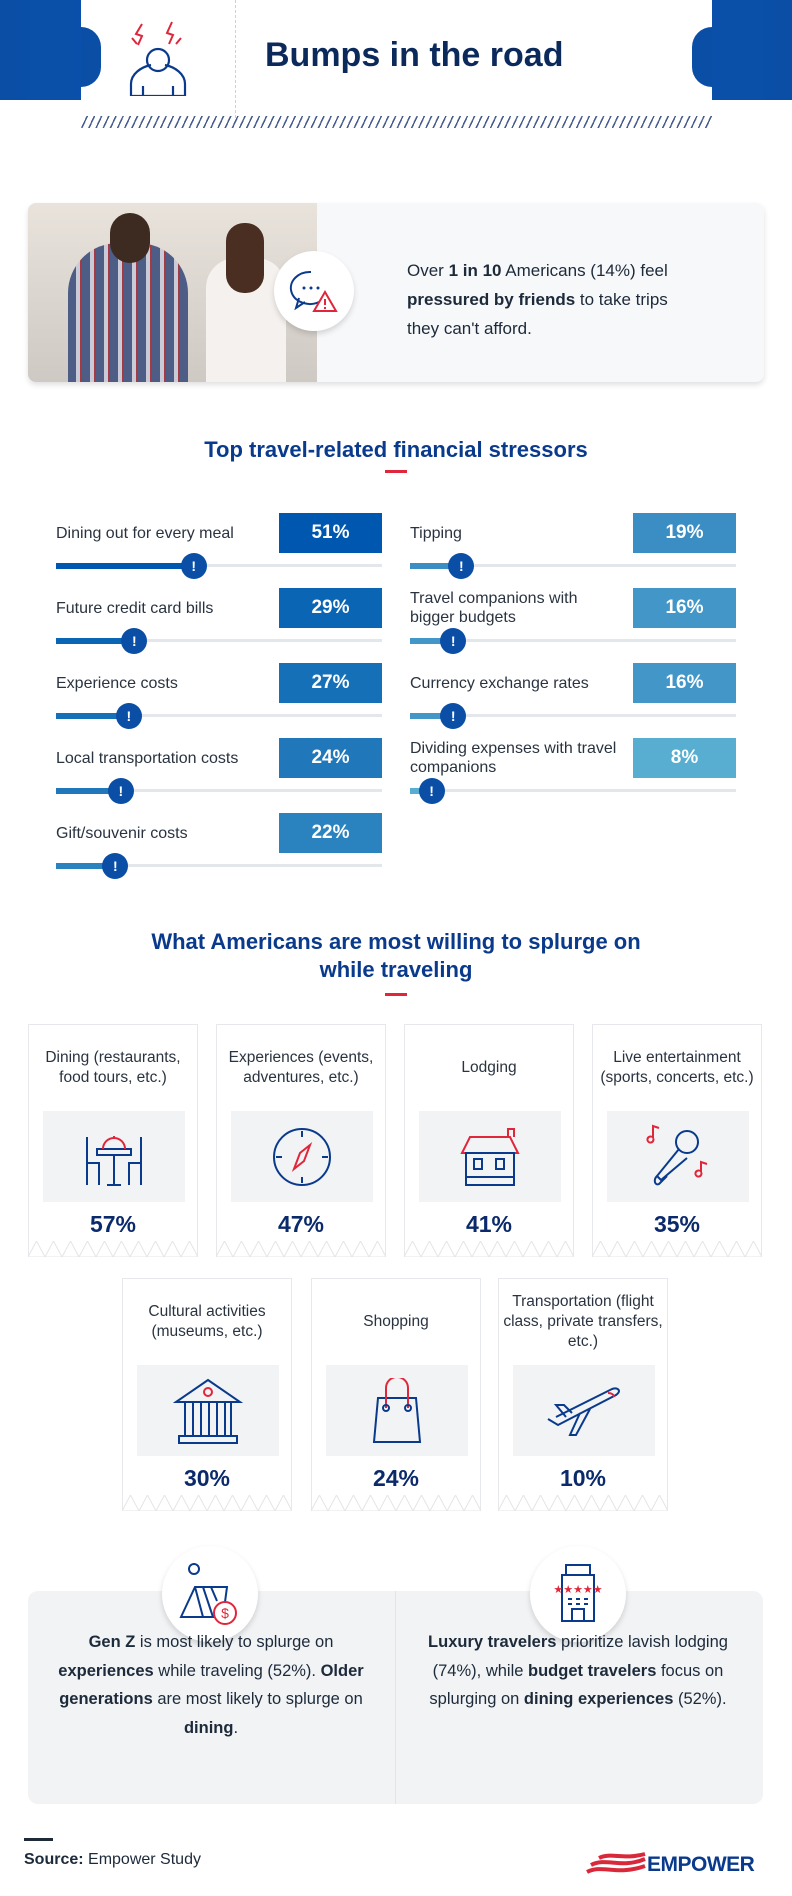  Describe the element at coordinates (330, 608) in the screenshot. I see `stressor-percent-badge: 29%` at that location.